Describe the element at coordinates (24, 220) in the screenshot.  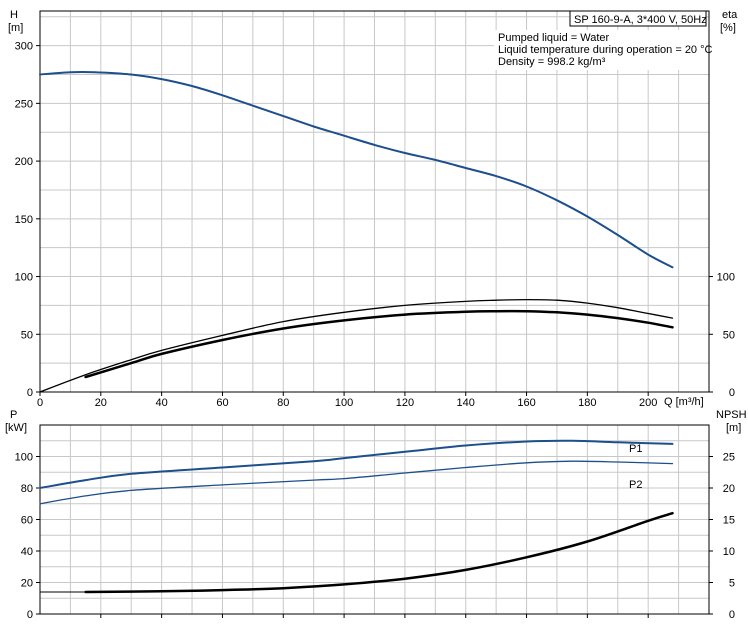
I see `y-left-tick-label: 150` at that location.